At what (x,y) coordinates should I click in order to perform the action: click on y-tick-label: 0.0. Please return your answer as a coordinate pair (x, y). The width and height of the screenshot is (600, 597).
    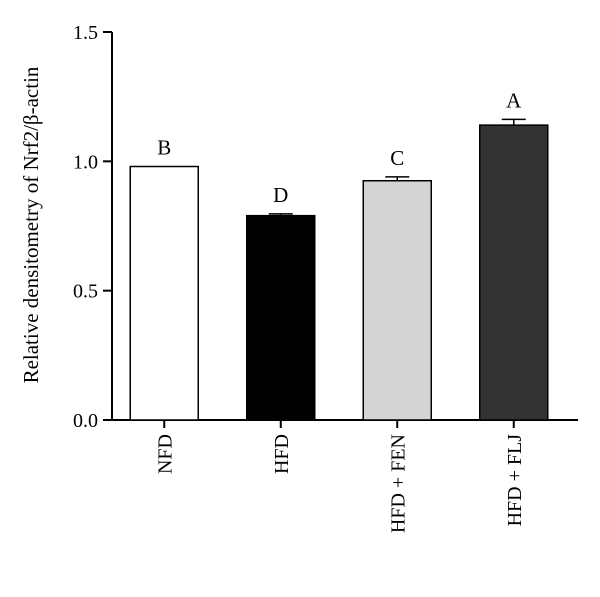
    Looking at the image, I should click on (85, 421).